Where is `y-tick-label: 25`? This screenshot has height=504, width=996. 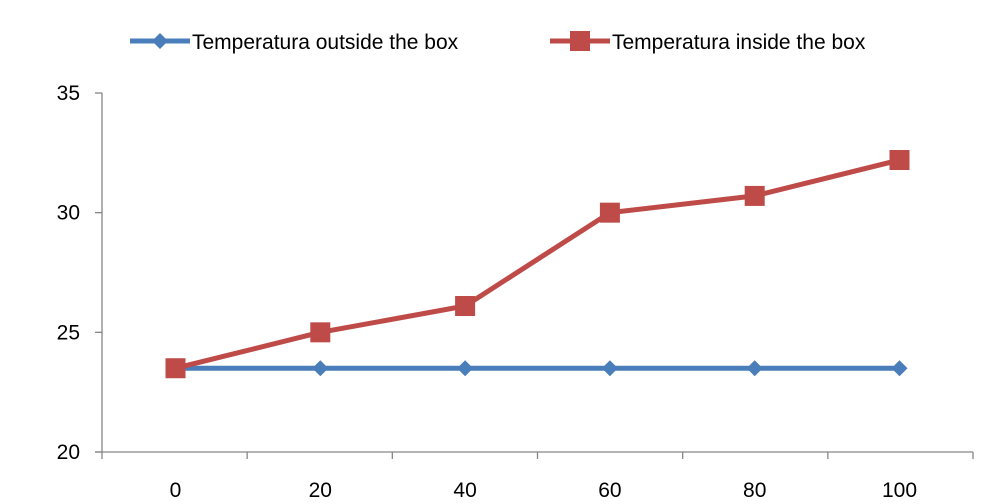 y-tick-label: 25 is located at coordinates (68, 332).